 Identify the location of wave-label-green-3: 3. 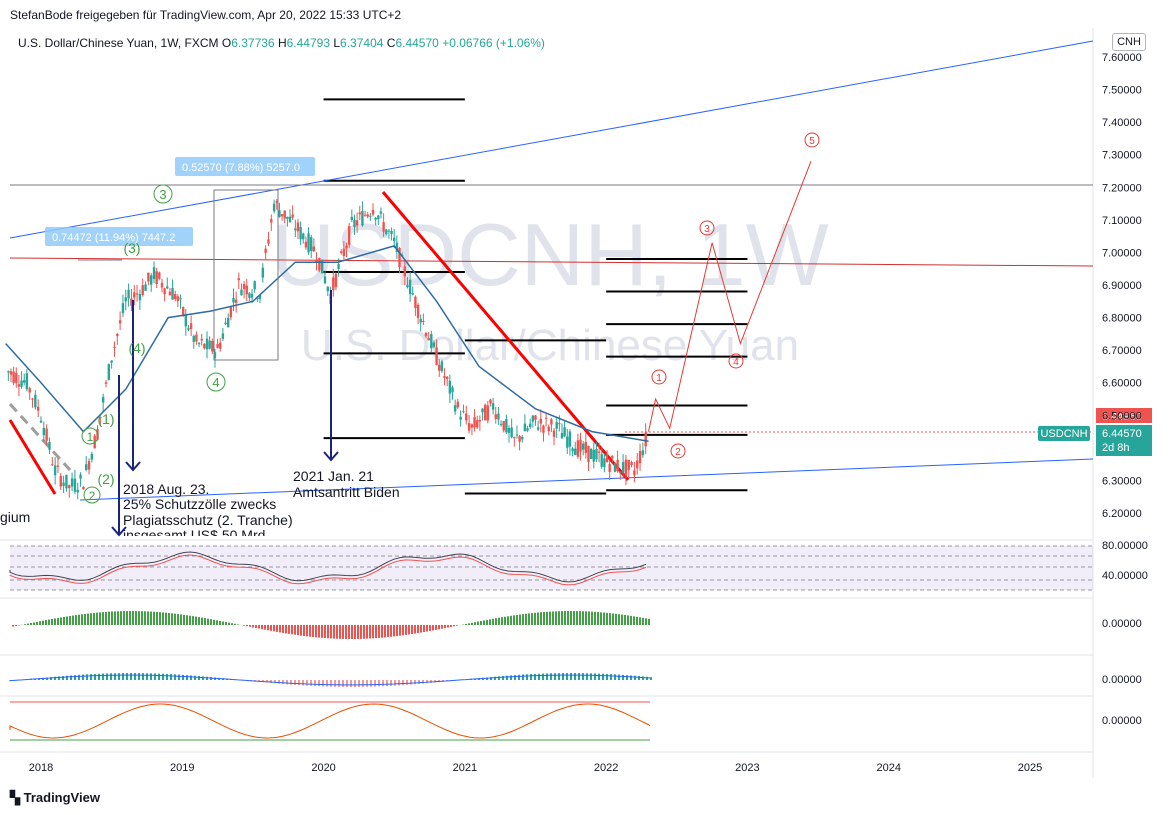
(163, 194).